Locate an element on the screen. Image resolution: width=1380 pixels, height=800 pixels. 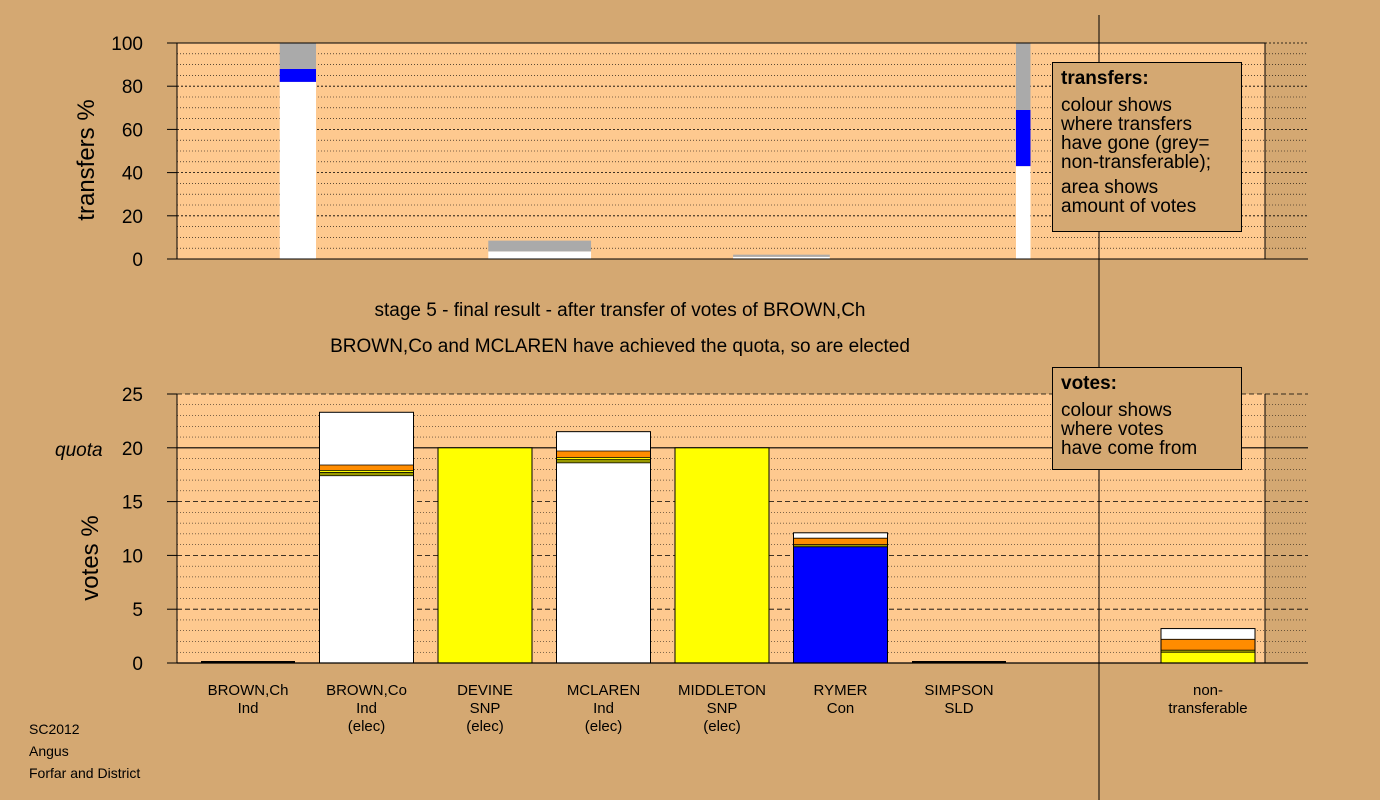
votes-tick-label: 0 is located at coordinates (137, 664).